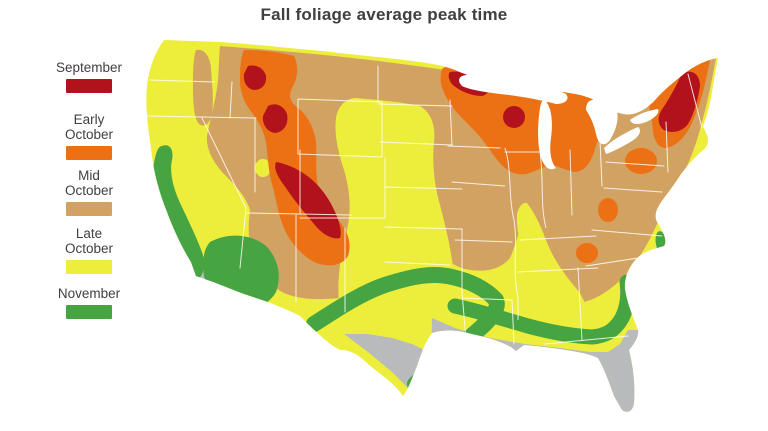 The image size is (768, 431). What do you see at coordinates (547, 134) in the screenshot?
I see `lake-michigan` at bounding box center [547, 134].